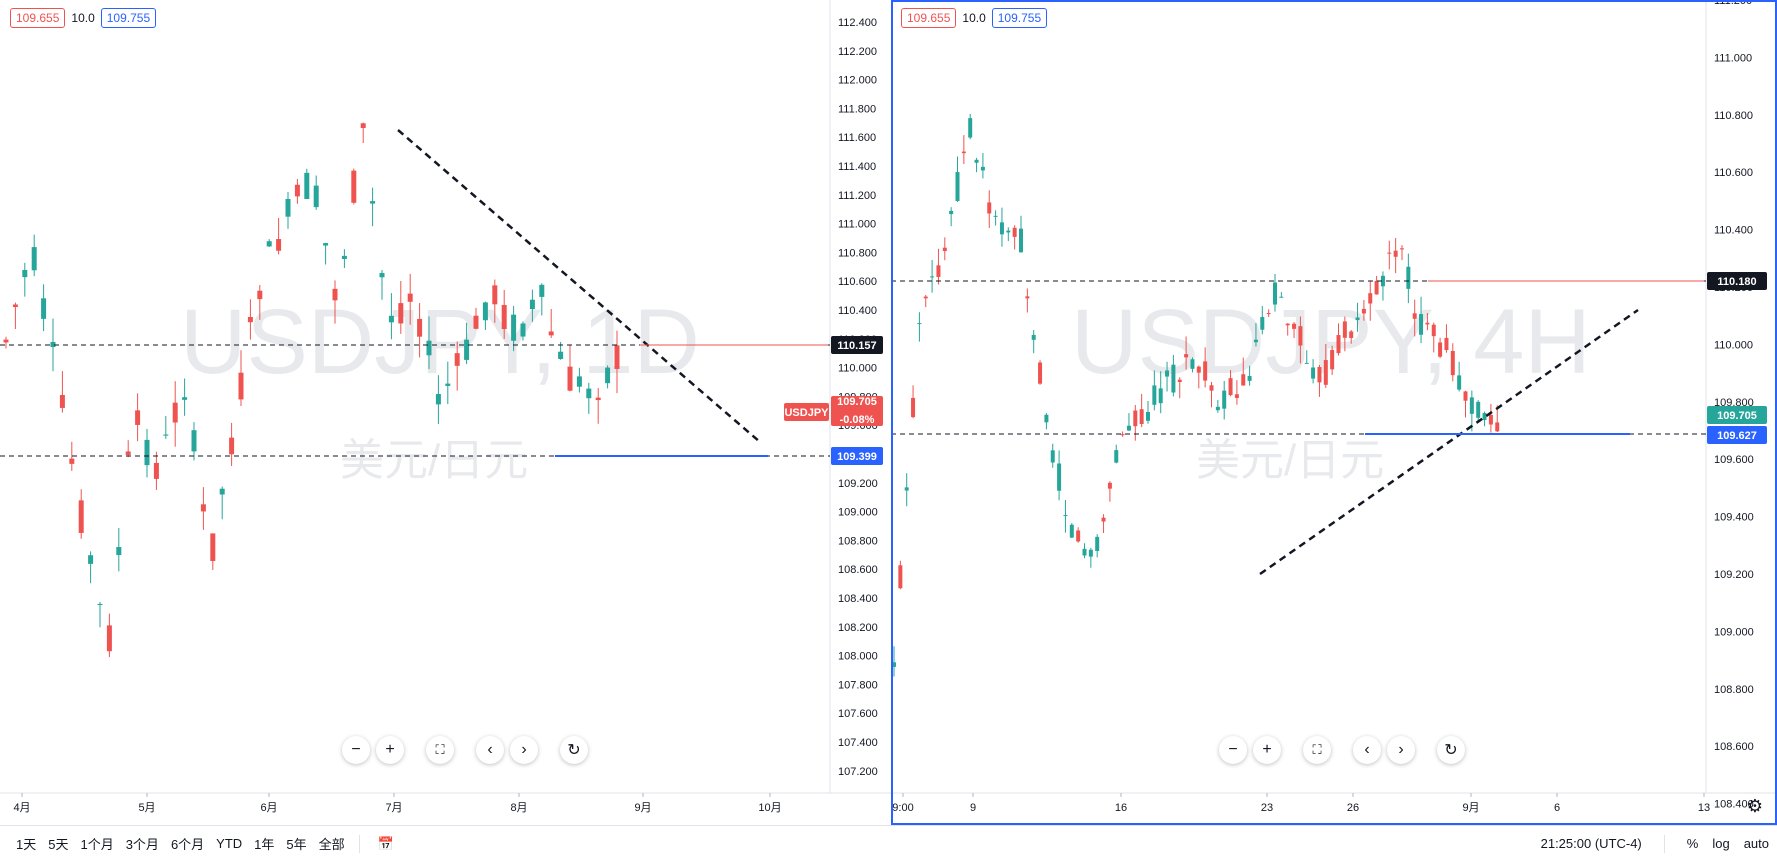 The image size is (1777, 861). I want to click on price-tick-label: 110.000, so click(1733, 345).